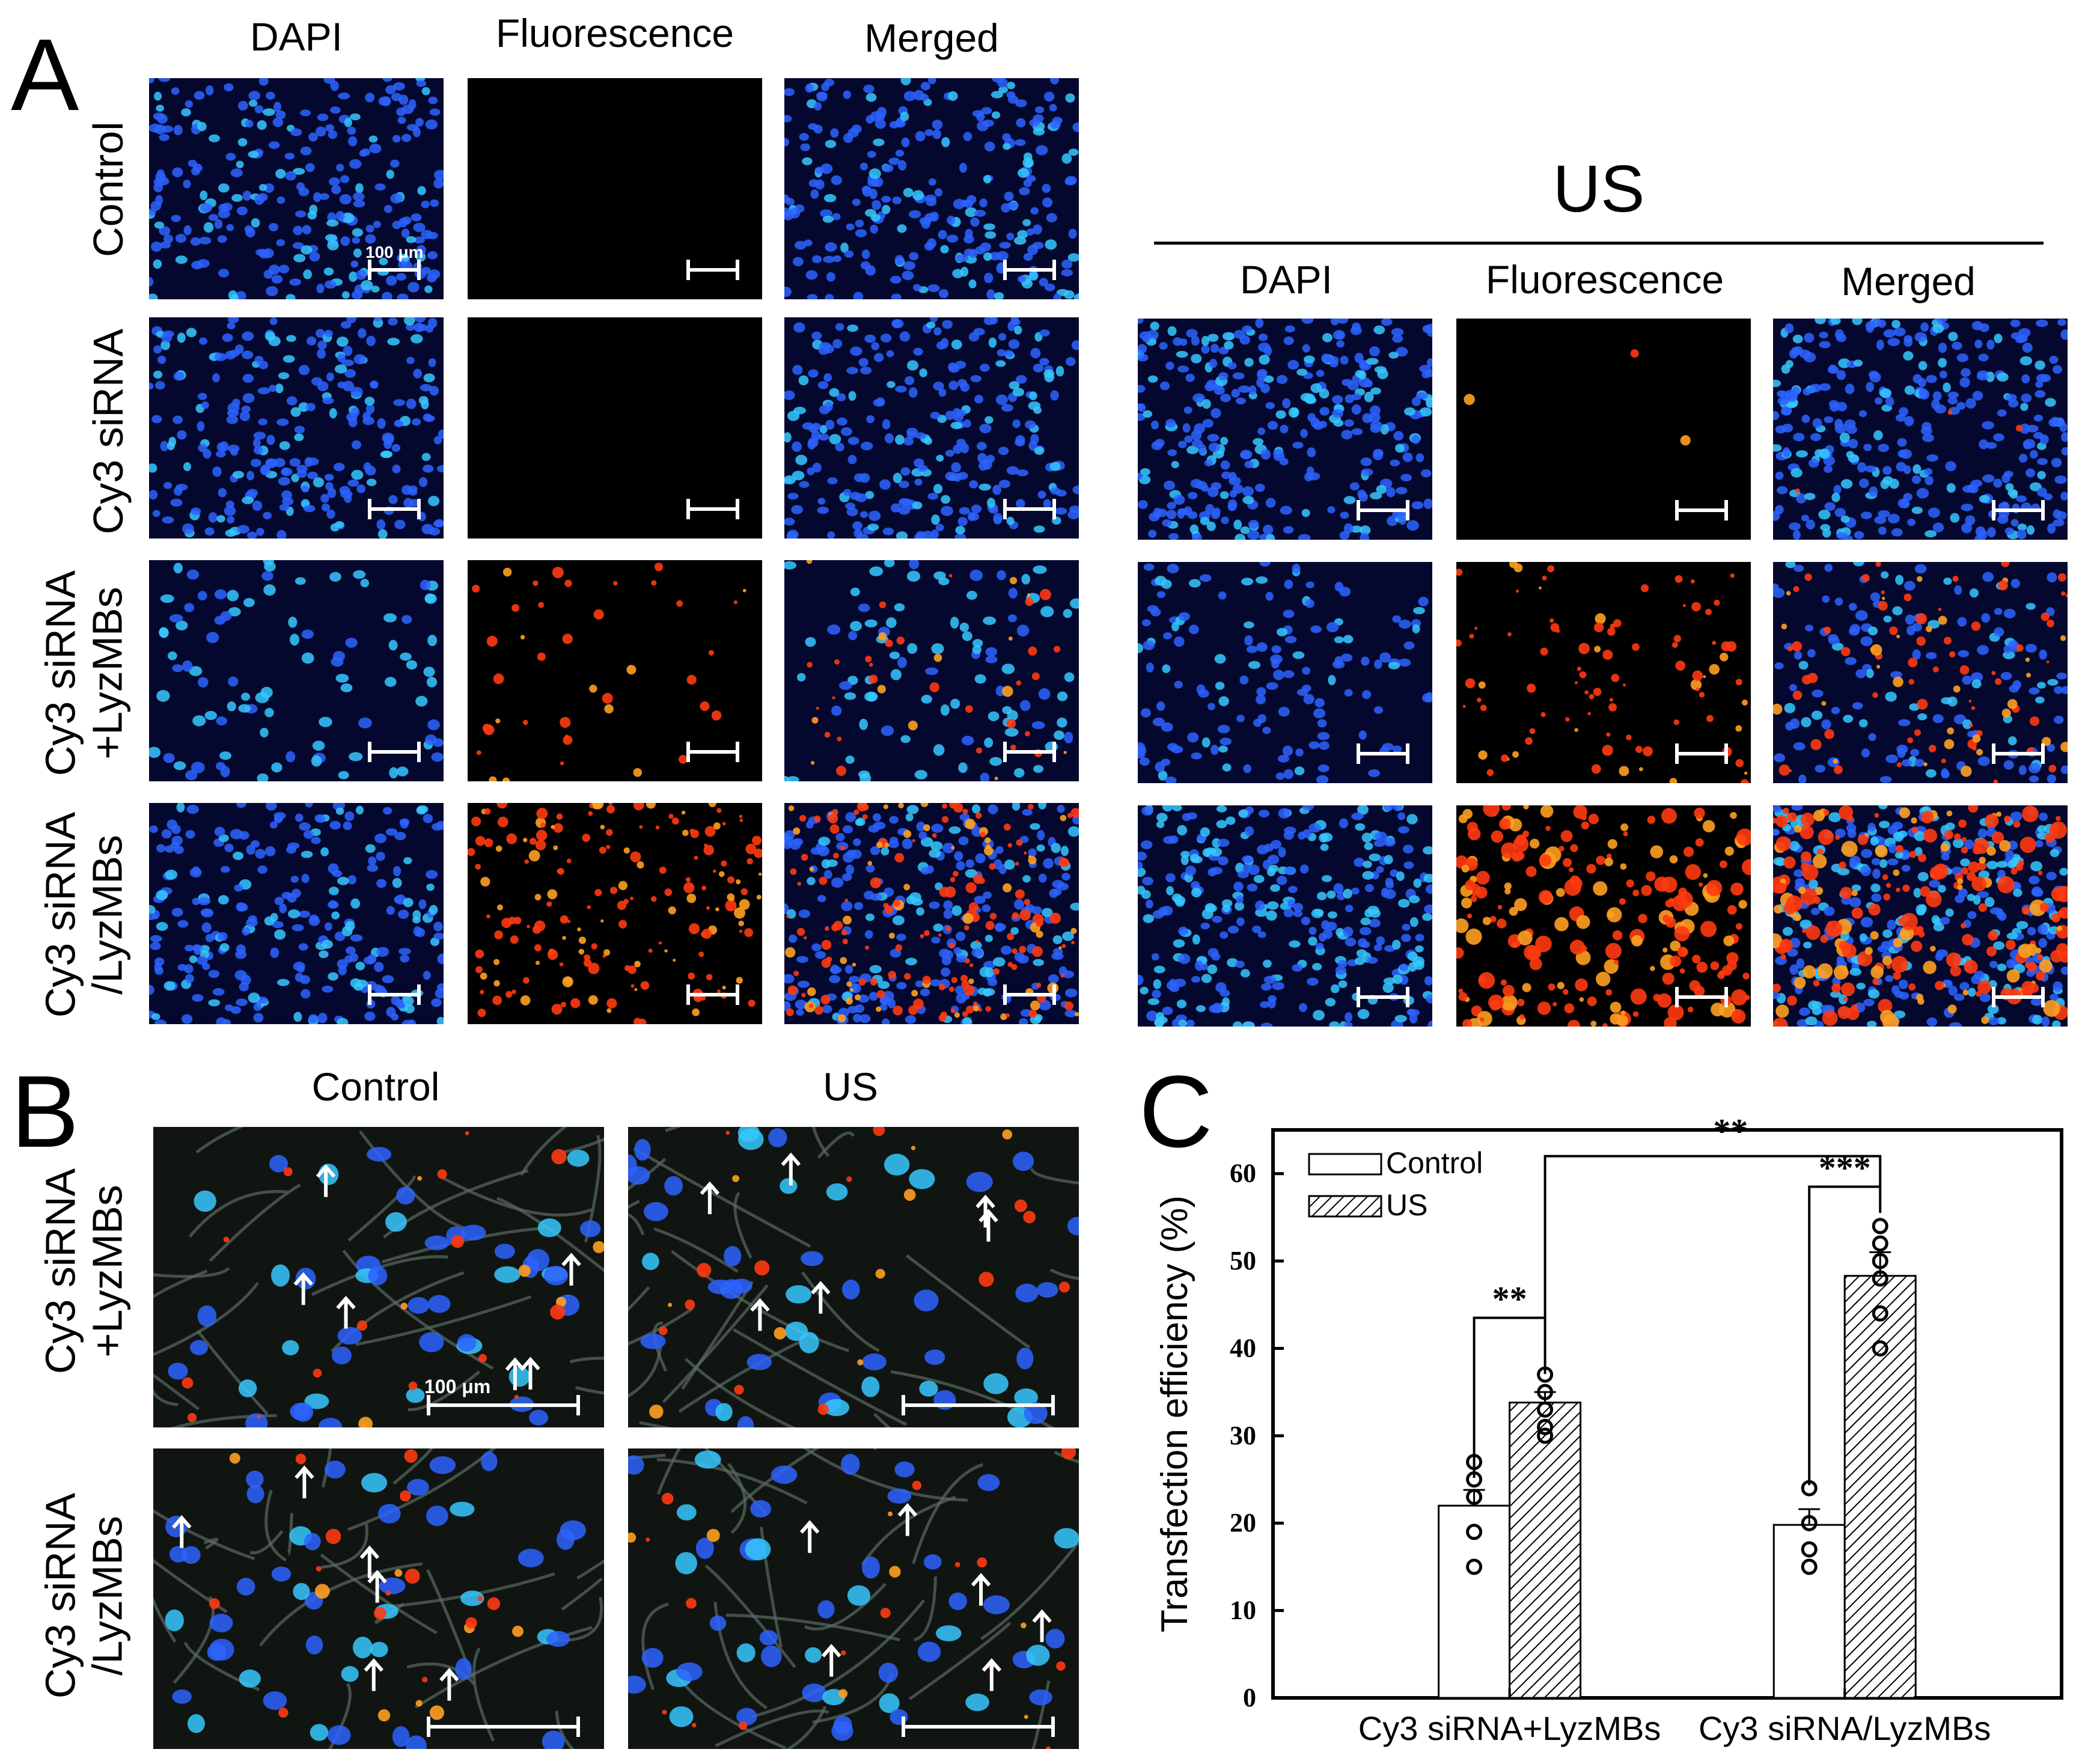 This screenshot has height=1764, width=2079. Describe the element at coordinates (1243, 1435) in the screenshot. I see `y-tick-label: 30` at that location.